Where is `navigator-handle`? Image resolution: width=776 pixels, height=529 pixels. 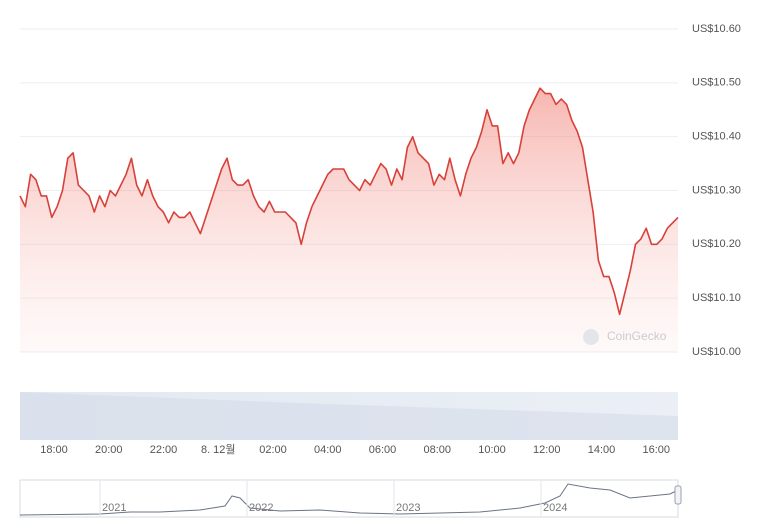 navigator-handle is located at coordinates (678, 495).